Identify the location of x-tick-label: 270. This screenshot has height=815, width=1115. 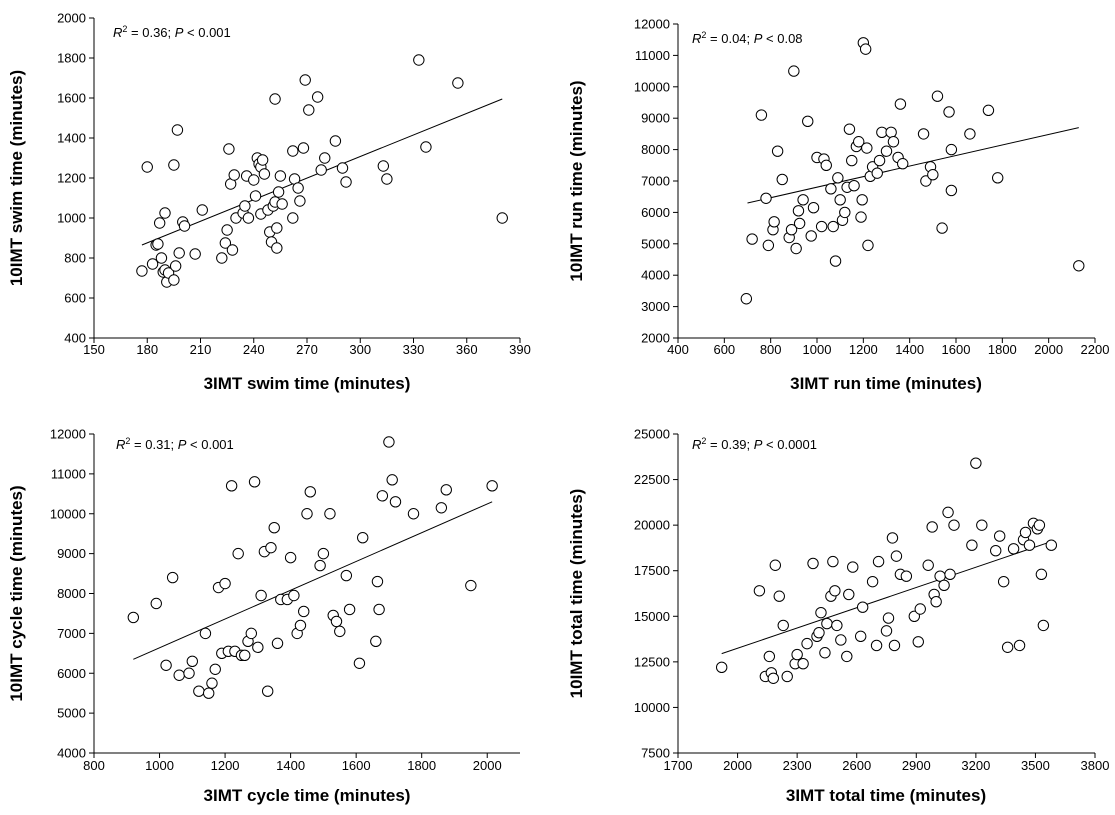
(307, 349).